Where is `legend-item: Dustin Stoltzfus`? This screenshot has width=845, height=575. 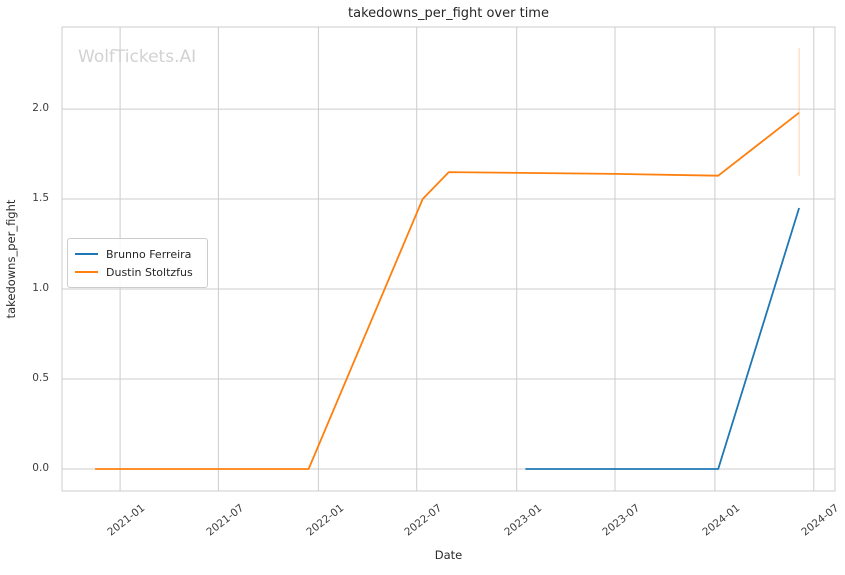 legend-item: Dustin Stoltzfus is located at coordinates (137, 272).